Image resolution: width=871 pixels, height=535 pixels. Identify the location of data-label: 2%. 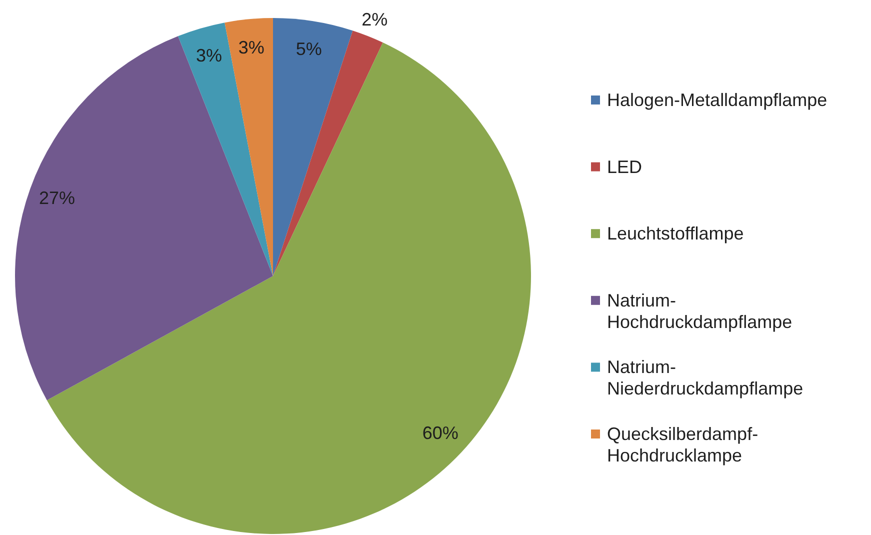
(375, 19).